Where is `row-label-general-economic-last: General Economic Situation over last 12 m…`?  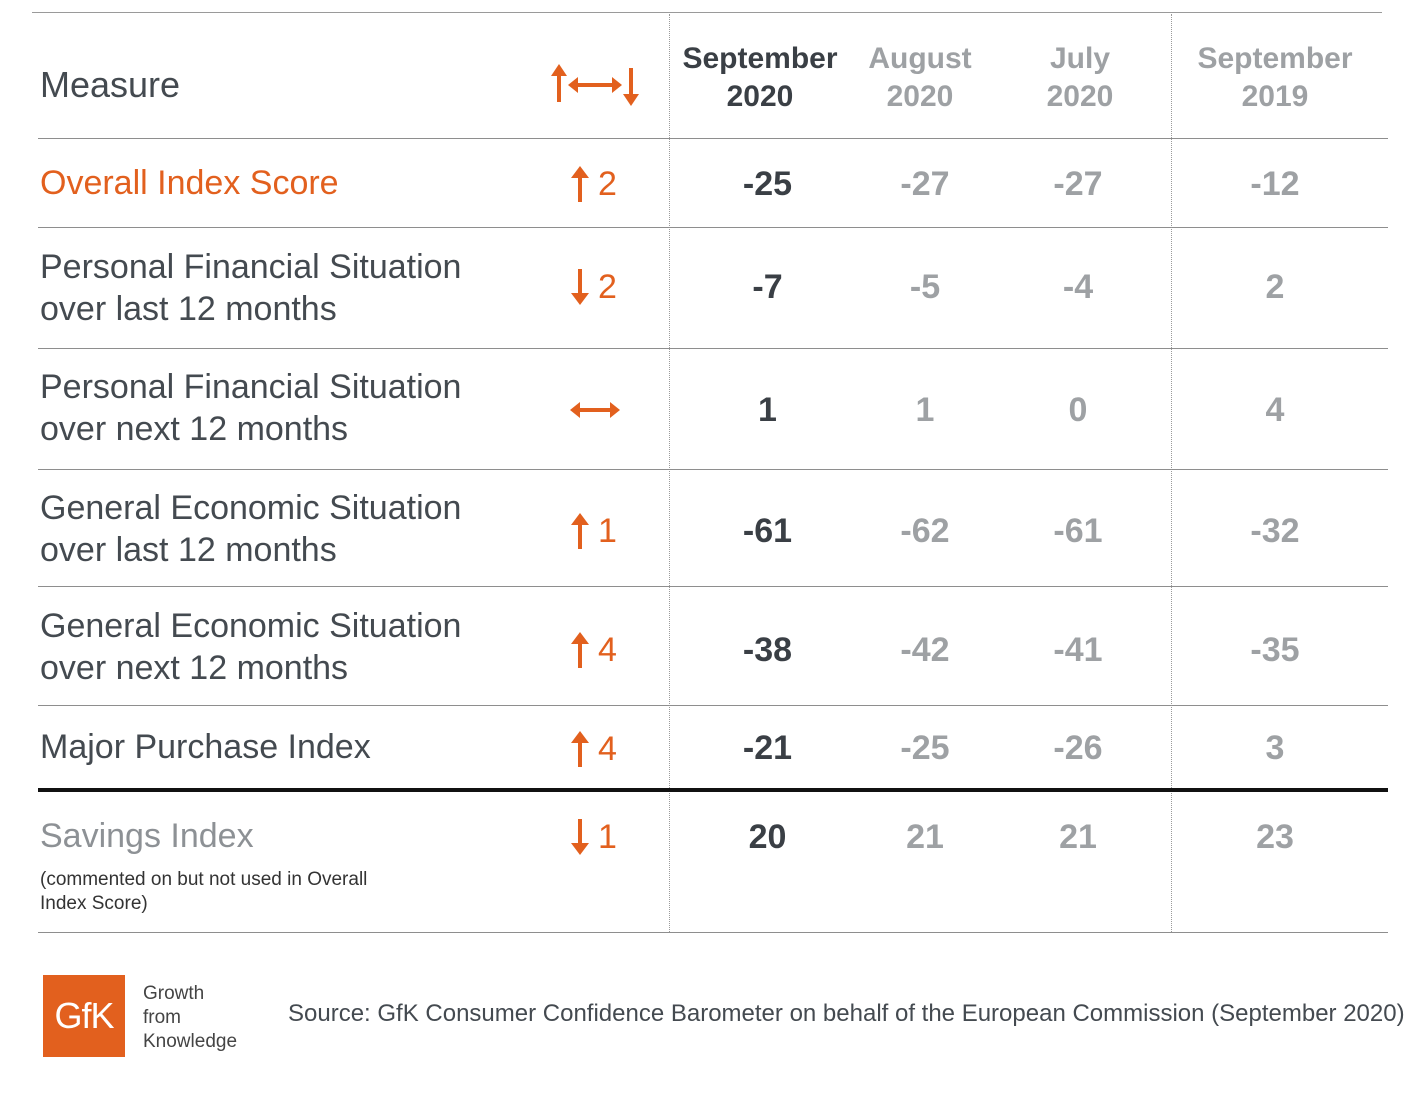
row-label-general-economic-last: General Economic Situation over last 12 m… is located at coordinates (251, 529).